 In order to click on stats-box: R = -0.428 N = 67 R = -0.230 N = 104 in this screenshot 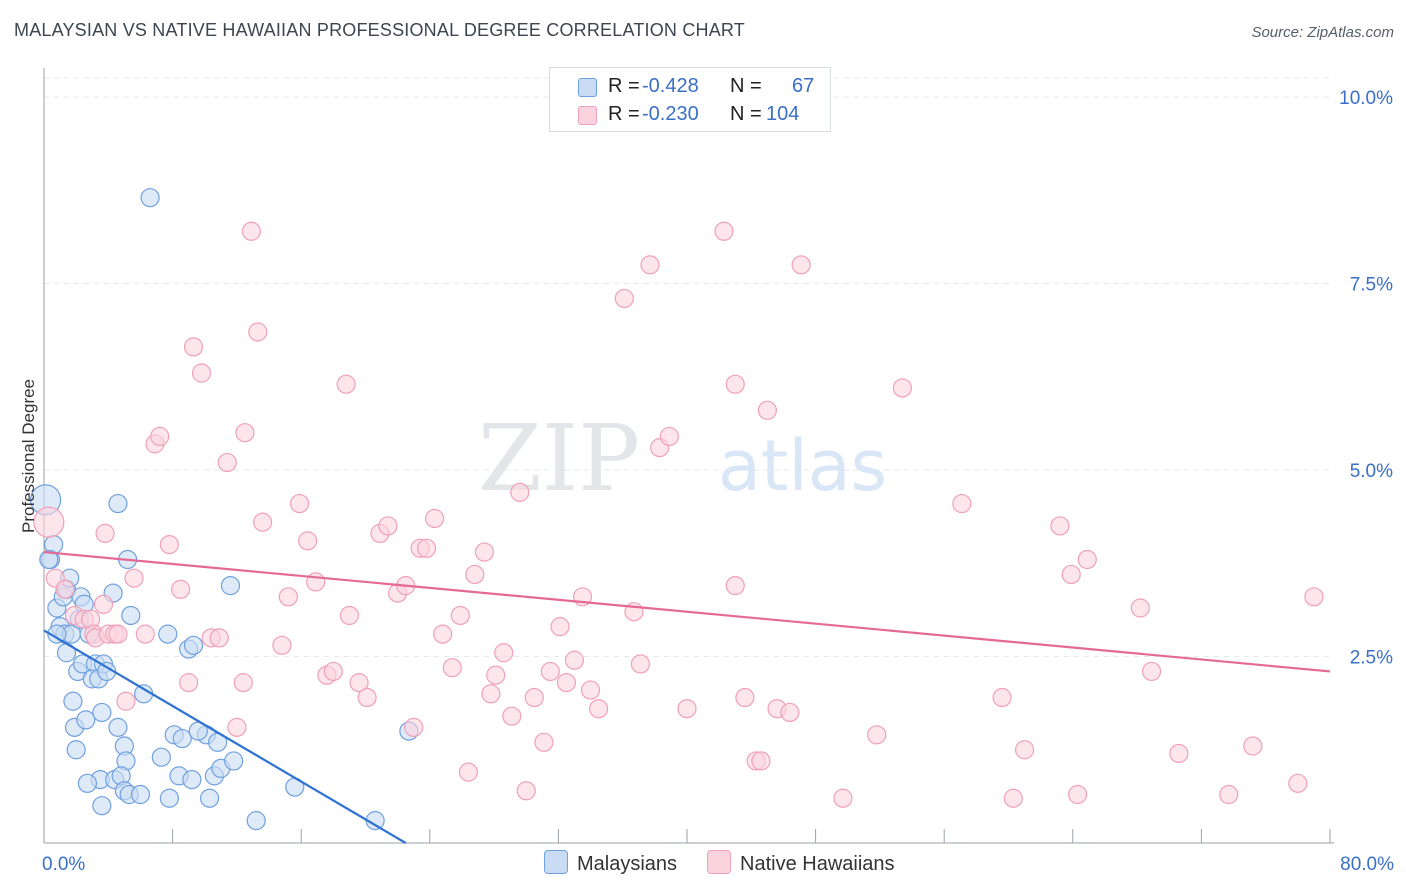, I will do `click(690, 99)`.